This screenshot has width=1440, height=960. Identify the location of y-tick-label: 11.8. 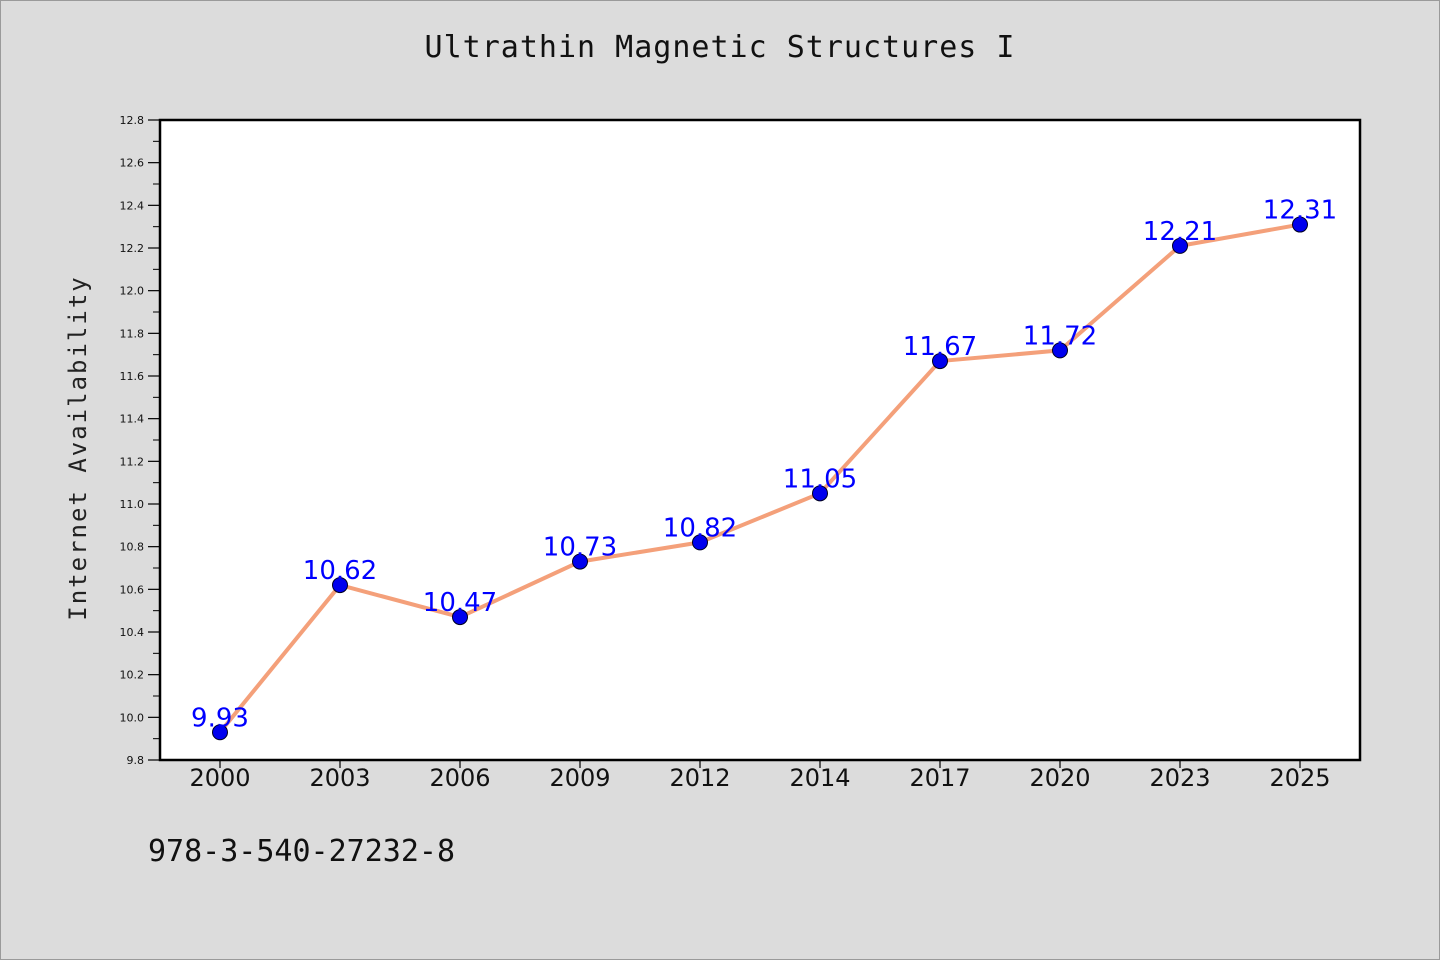
(132, 333).